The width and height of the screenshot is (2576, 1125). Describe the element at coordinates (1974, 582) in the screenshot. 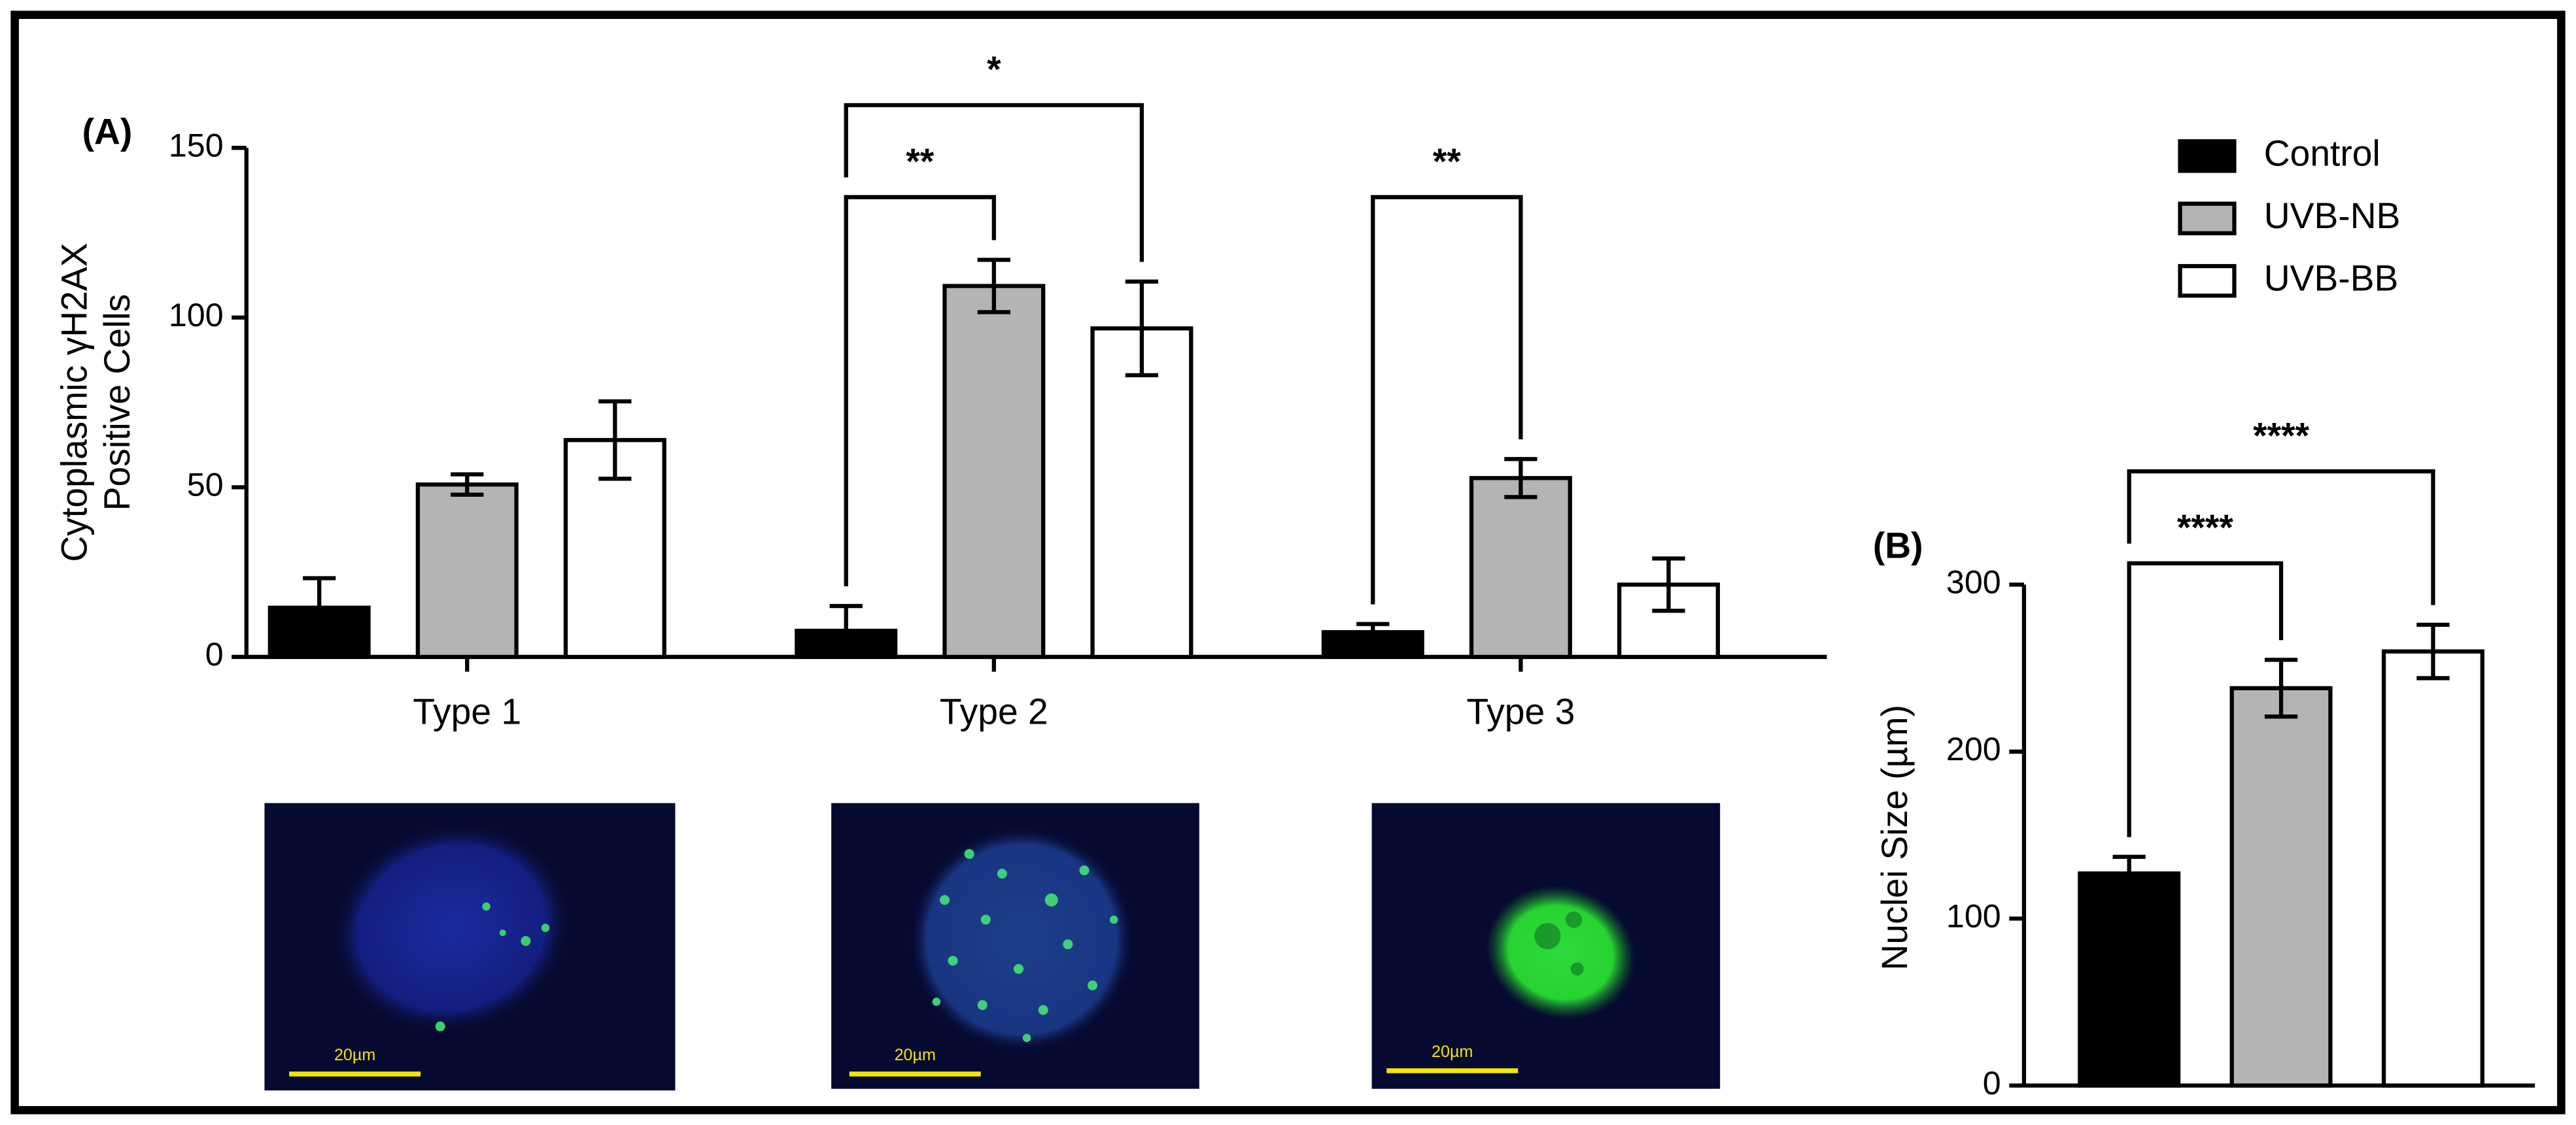

I see `y-tick-label: 300` at that location.